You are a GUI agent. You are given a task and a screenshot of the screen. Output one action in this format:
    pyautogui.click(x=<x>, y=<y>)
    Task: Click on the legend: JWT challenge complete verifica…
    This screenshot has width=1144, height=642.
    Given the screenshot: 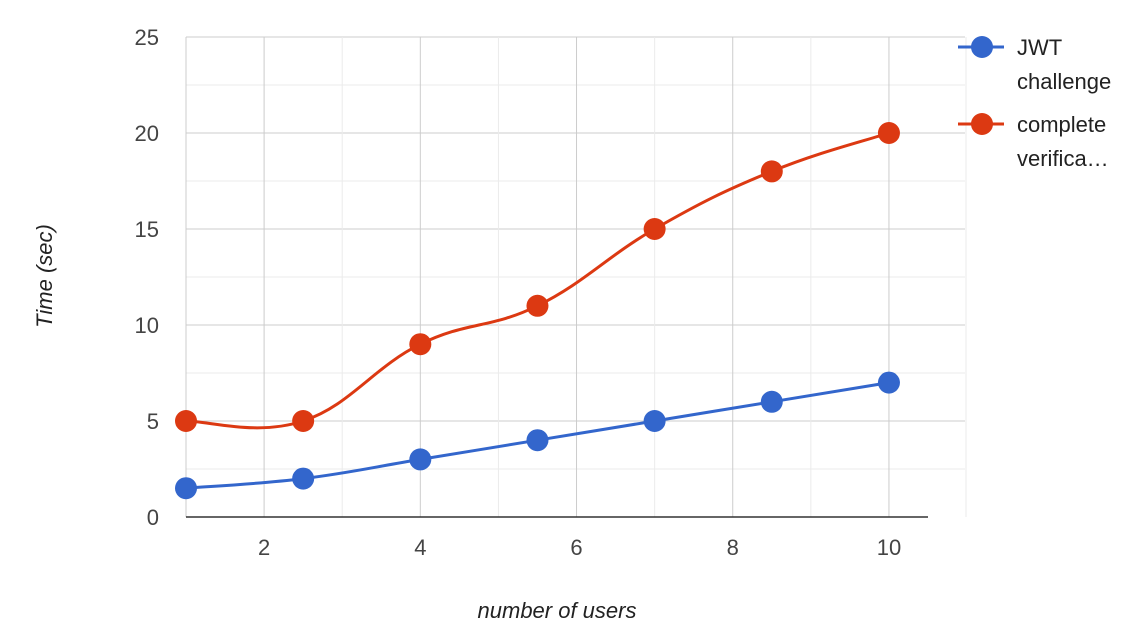 What is the action you would take?
    pyautogui.click(x=1034, y=103)
    